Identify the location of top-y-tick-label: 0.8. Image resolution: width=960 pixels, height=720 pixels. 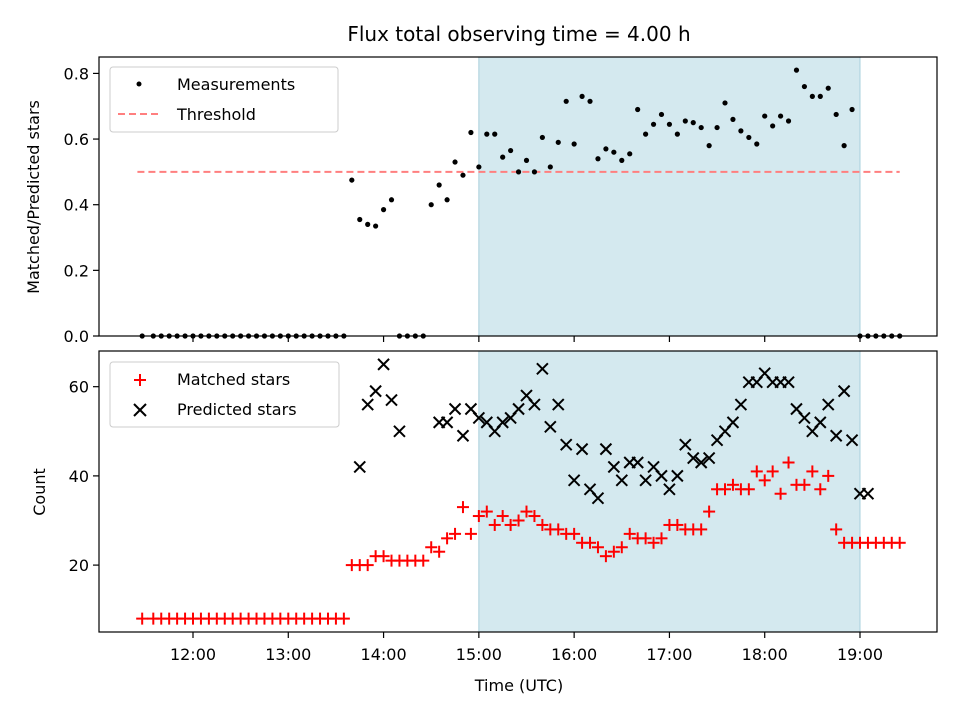
(76, 73).